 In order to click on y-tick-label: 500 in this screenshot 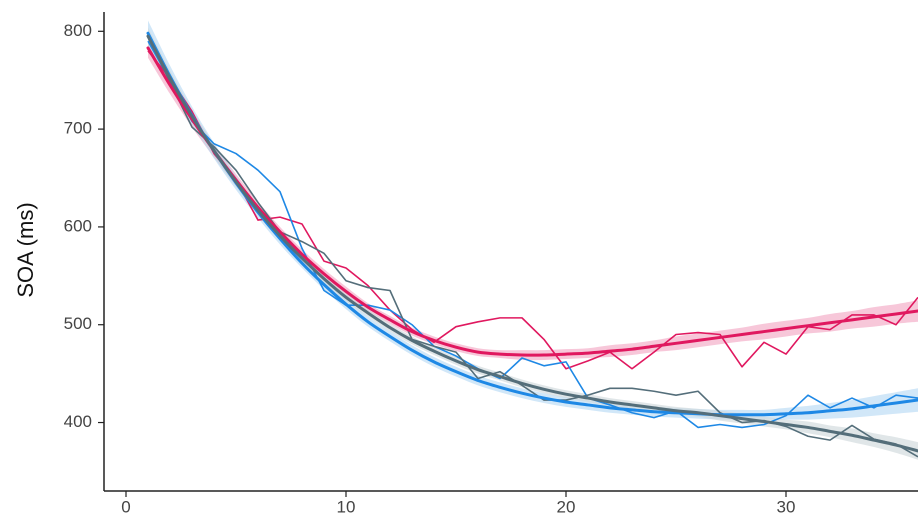, I will do `click(78, 323)`.